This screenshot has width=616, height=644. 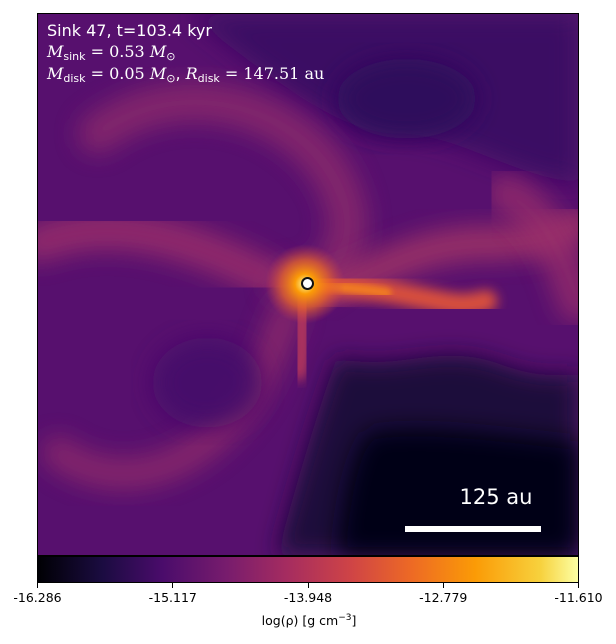 I want to click on scale-bar-label: 125 au, so click(x=496, y=497).